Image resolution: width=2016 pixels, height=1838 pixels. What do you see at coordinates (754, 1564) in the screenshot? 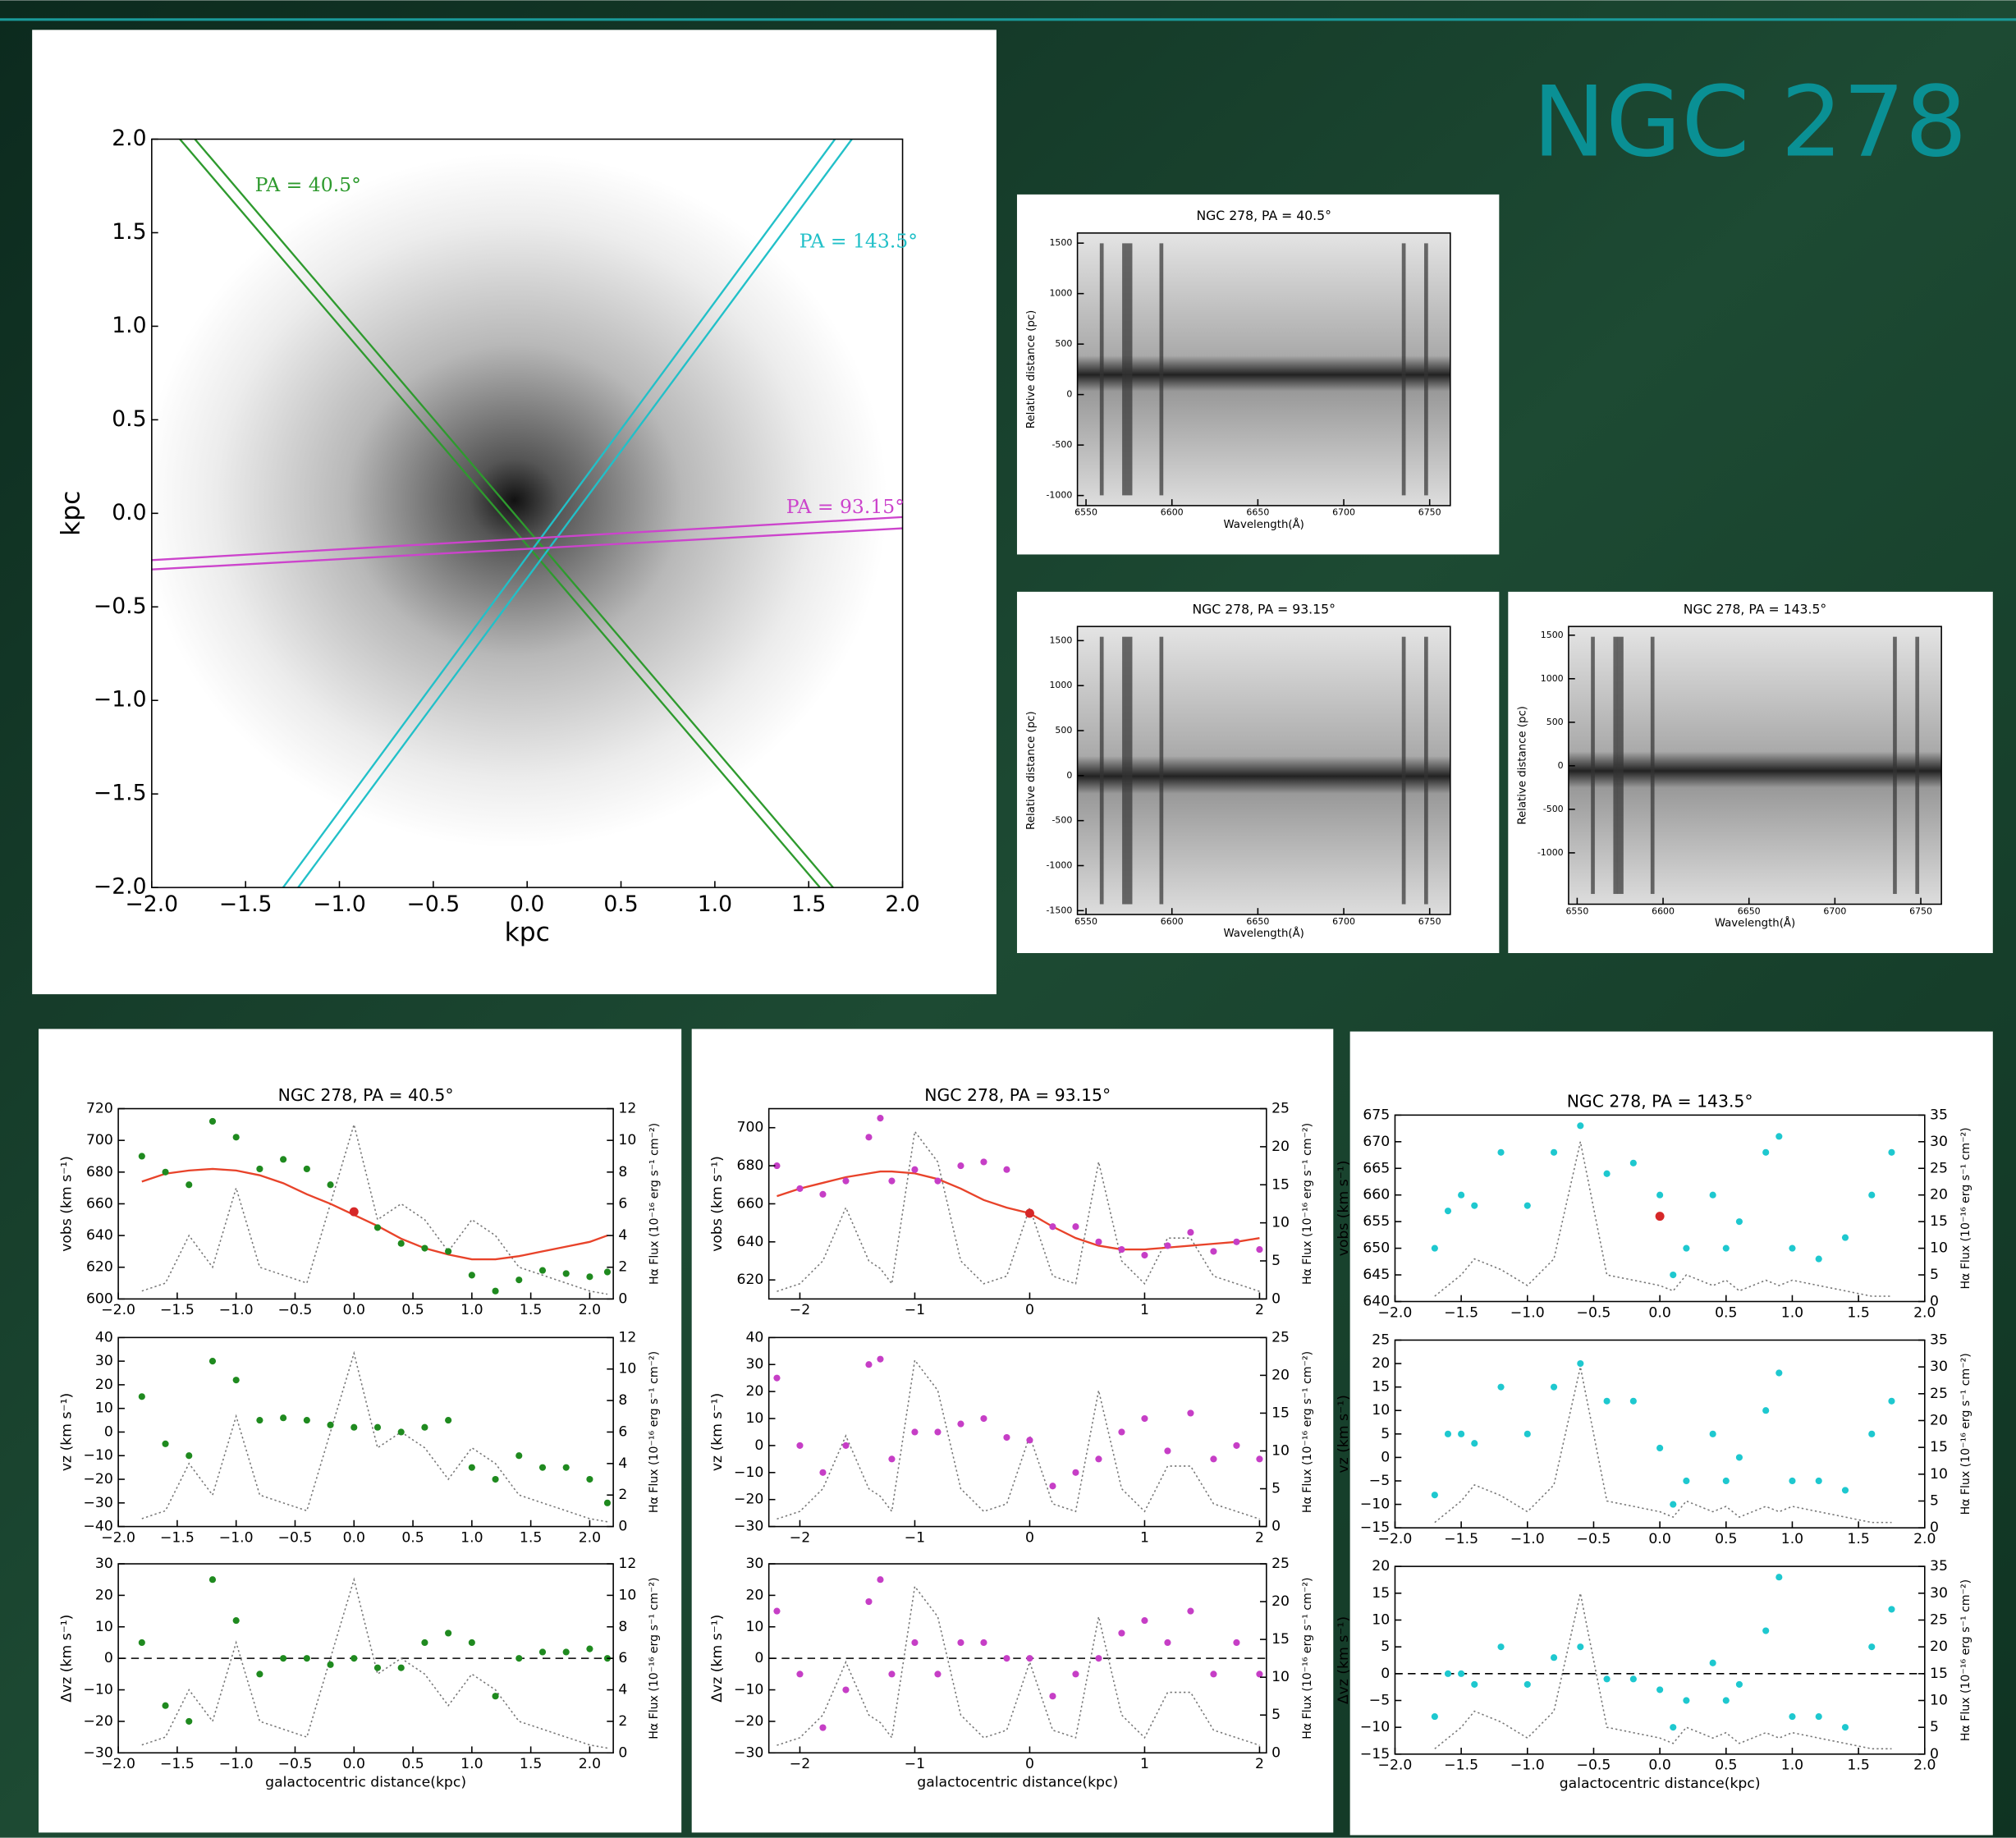
I see `y-tick-label: 30` at bounding box center [754, 1564].